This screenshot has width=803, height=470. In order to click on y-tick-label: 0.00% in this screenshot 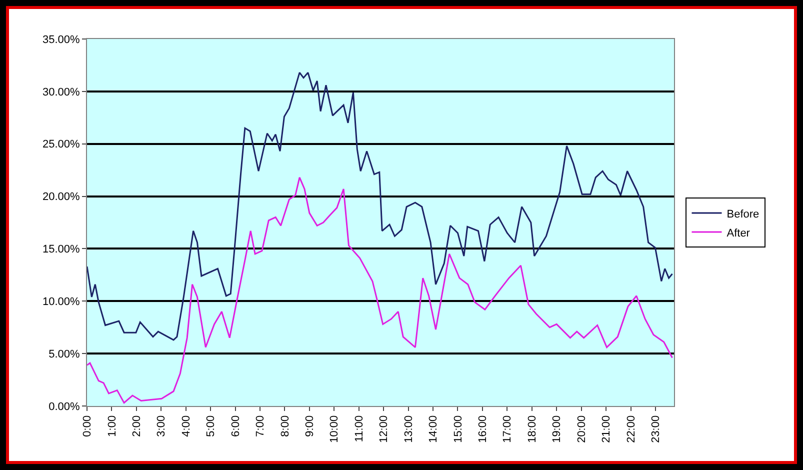, I will do `click(64, 406)`.